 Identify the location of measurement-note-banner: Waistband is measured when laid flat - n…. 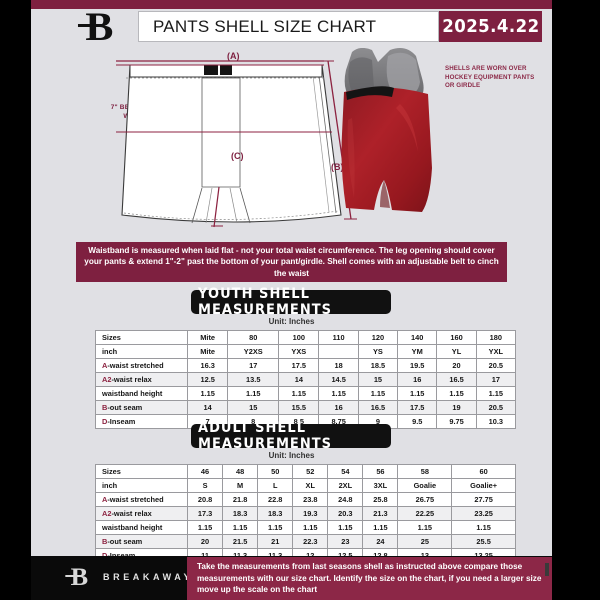
(291, 262).